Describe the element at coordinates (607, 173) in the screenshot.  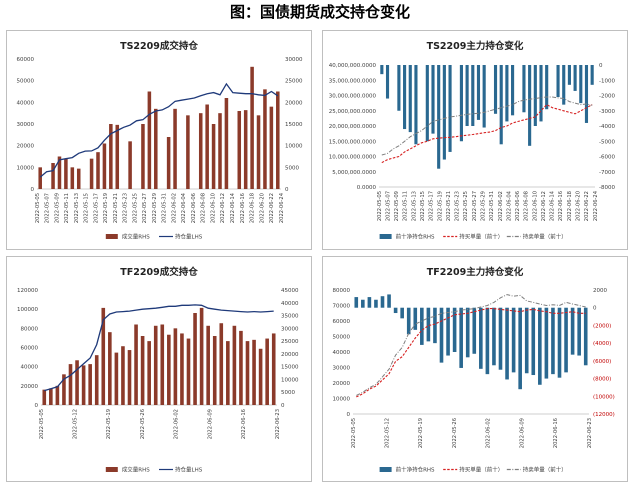
I see `y-right-tick-label: -7000` at that location.